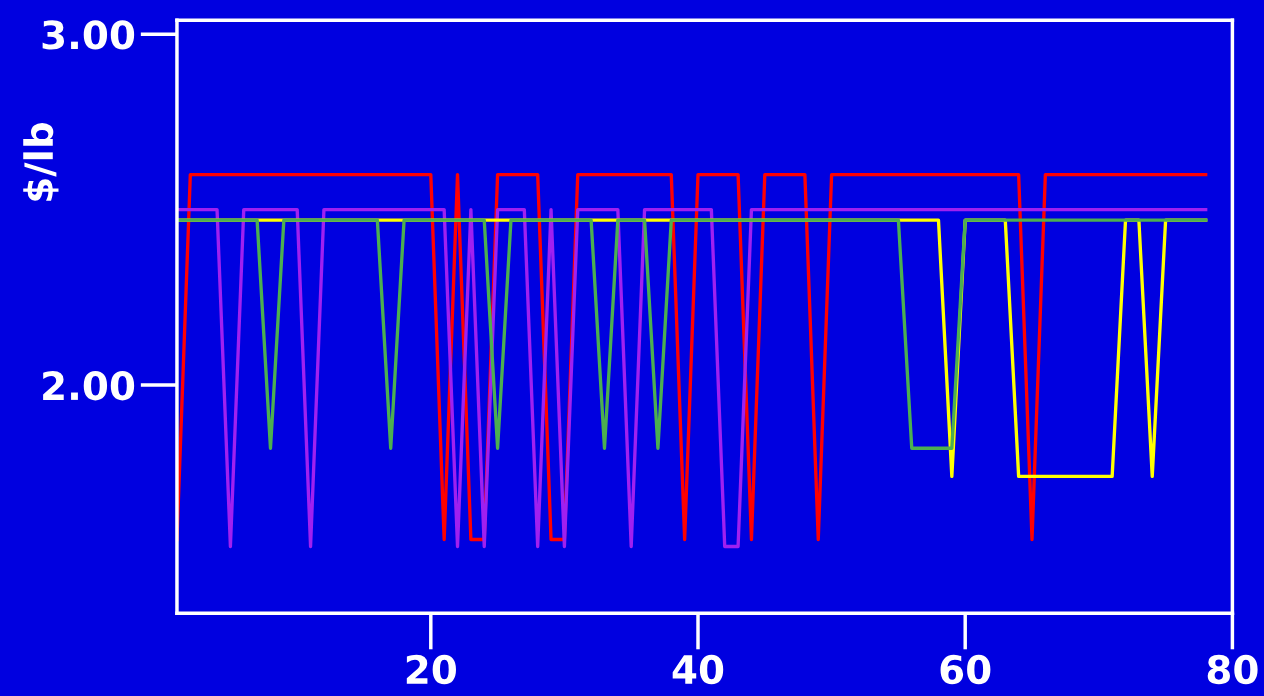 The height and width of the screenshot is (696, 1264). What do you see at coordinates (698, 669) in the screenshot?
I see `x-tick-label: 40` at bounding box center [698, 669].